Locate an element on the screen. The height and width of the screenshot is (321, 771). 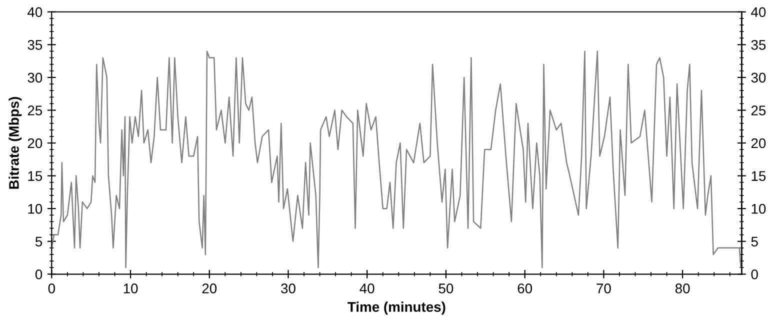
y2-tick-label: 5 is located at coordinates (754, 241).